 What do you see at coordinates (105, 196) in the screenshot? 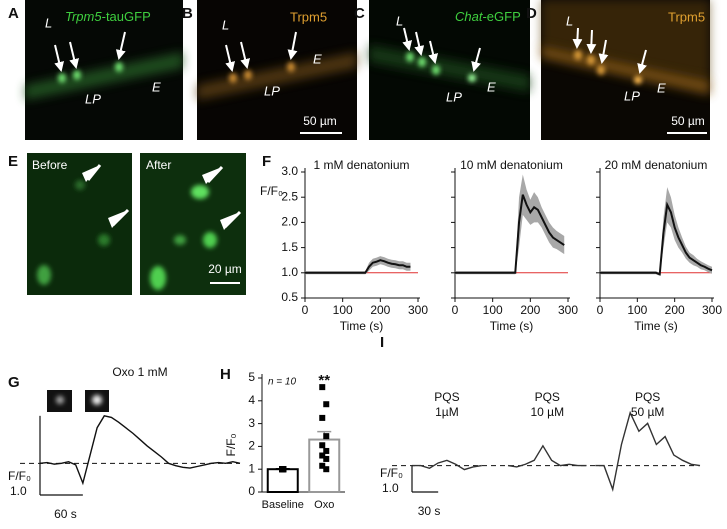
I see `arrowhead` at bounding box center [105, 196].